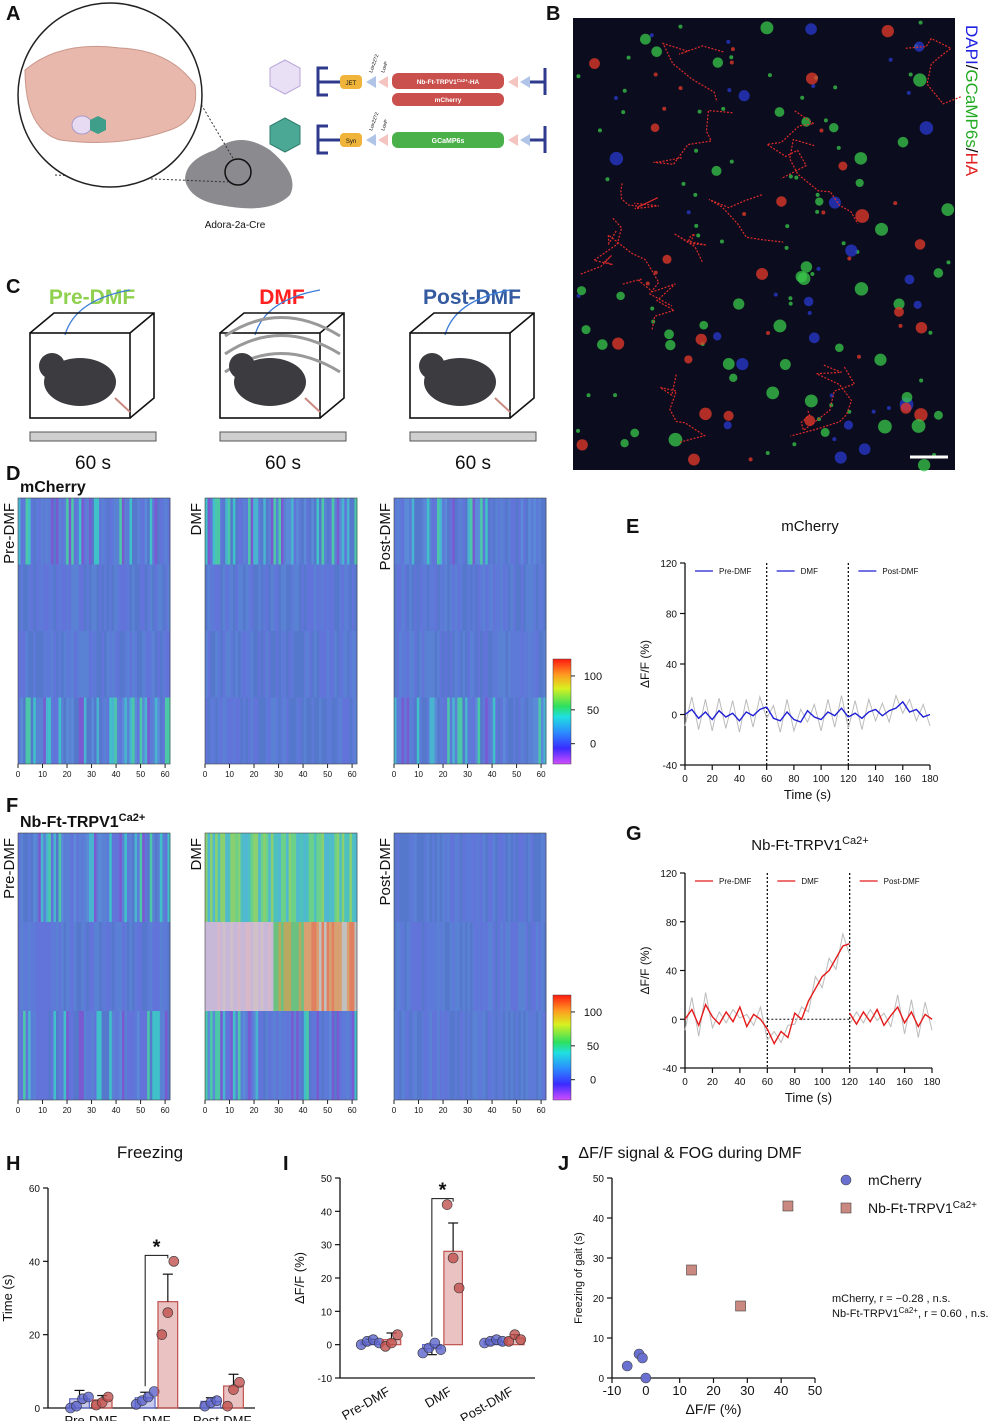  Describe the element at coordinates (599, 1259) in the screenshot. I see `y-tick-label: 30` at that location.